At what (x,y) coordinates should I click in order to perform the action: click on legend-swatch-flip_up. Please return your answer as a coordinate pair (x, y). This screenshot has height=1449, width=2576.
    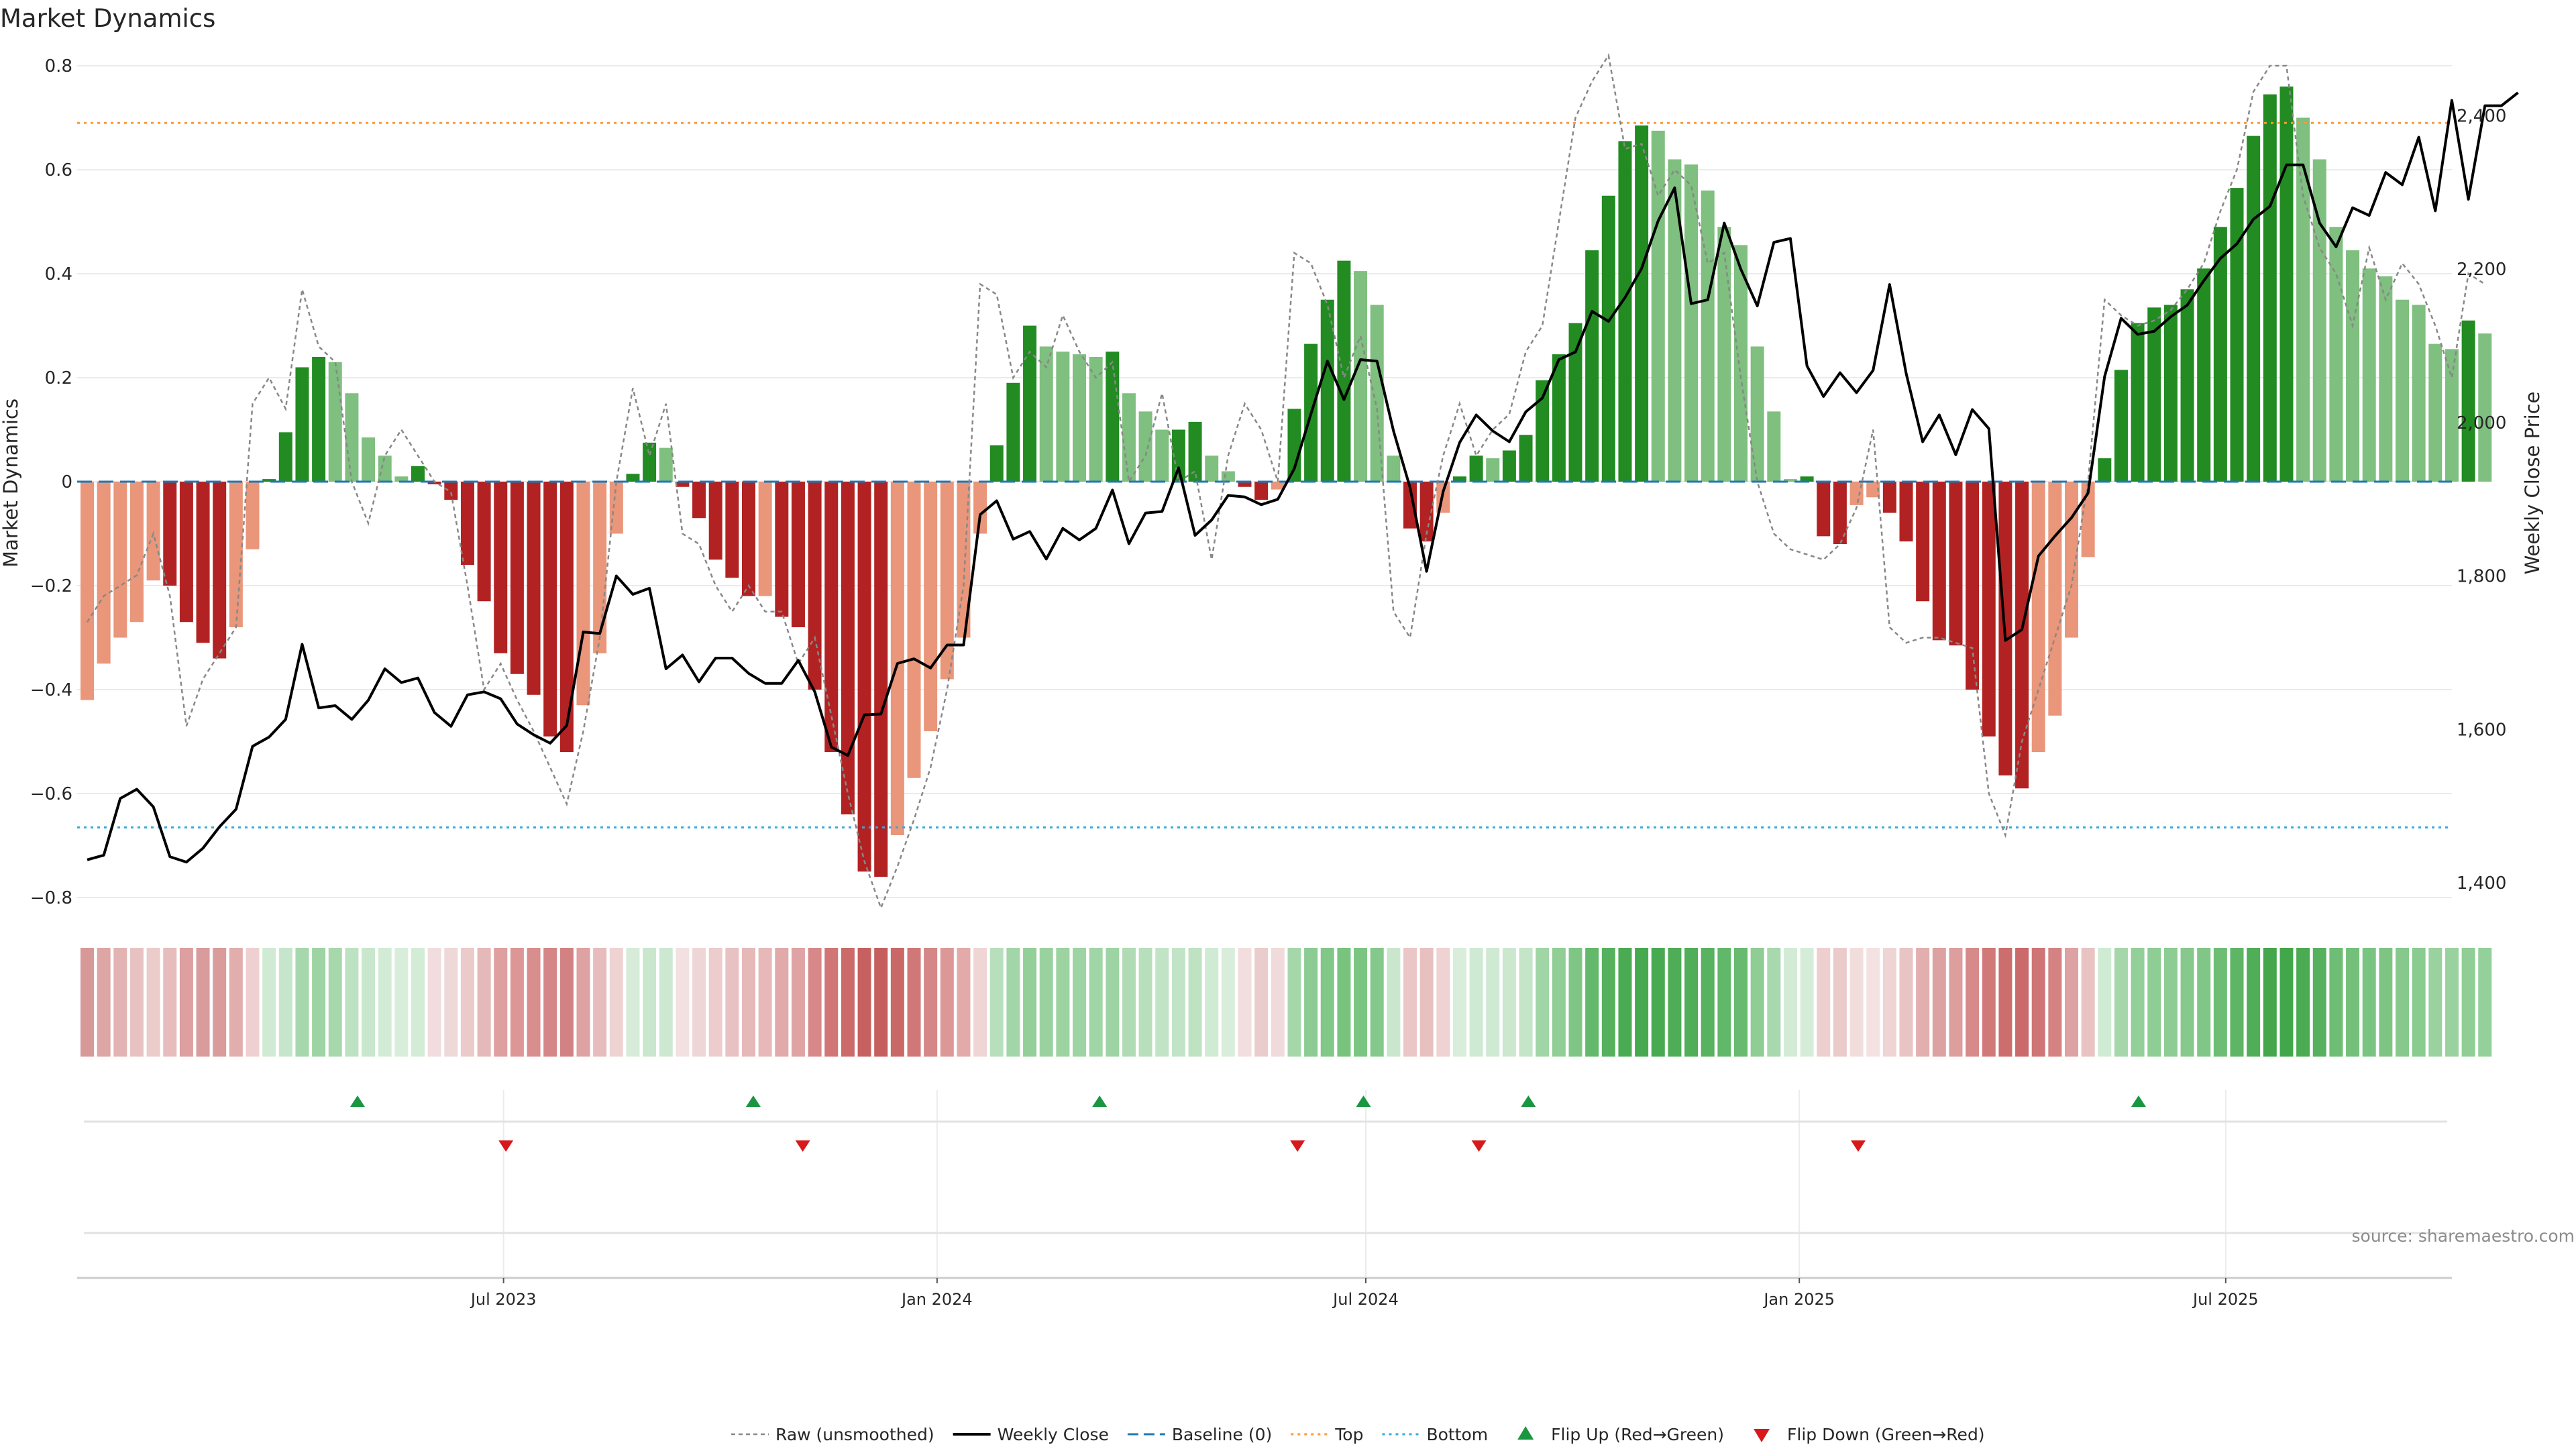
    Looking at the image, I should click on (1525, 1433).